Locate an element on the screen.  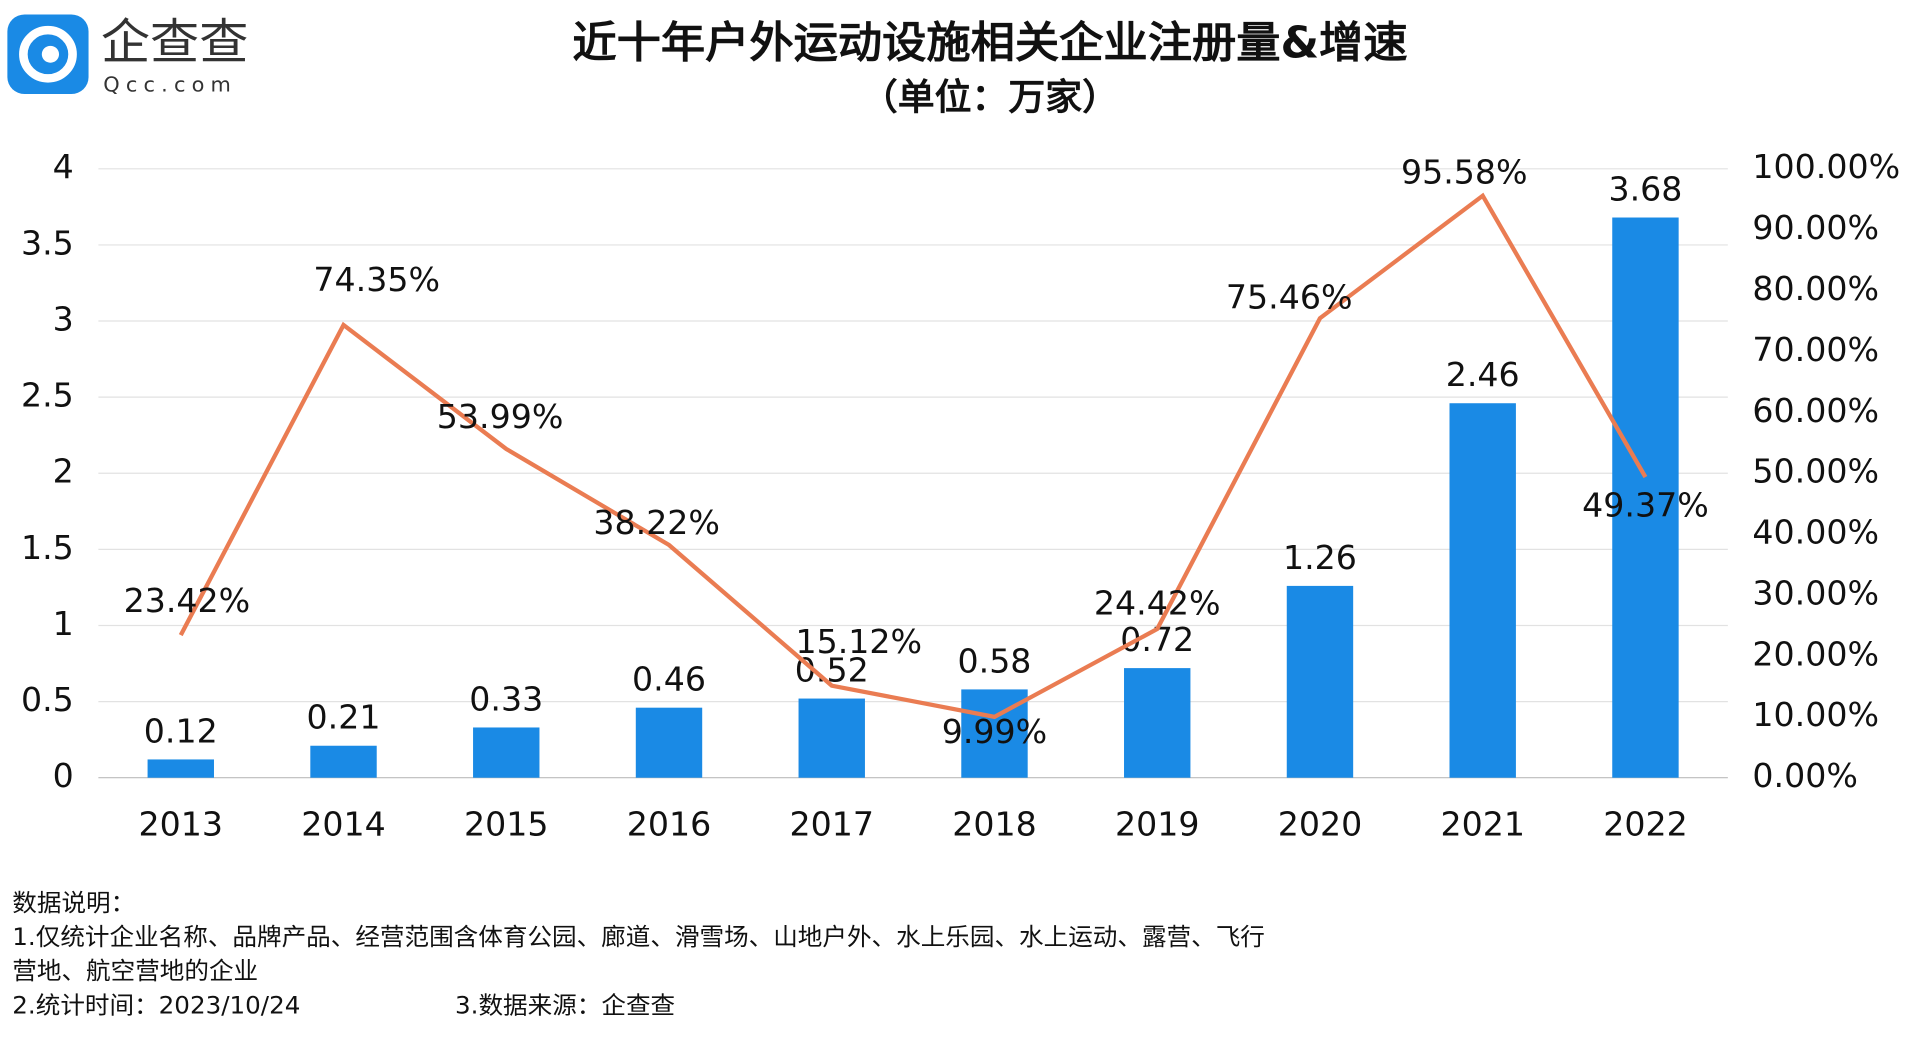
note: 3.数据来源：企查查 is located at coordinates (565, 1005).